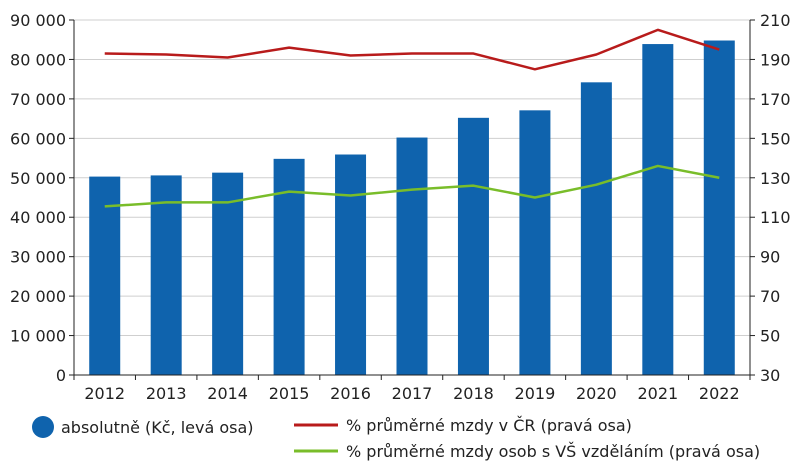 Image resolution: width=800 pixels, height=472 pixels. What do you see at coordinates (38, 257) in the screenshot?
I see `left-axis-tick-label: 30 000` at bounding box center [38, 257].